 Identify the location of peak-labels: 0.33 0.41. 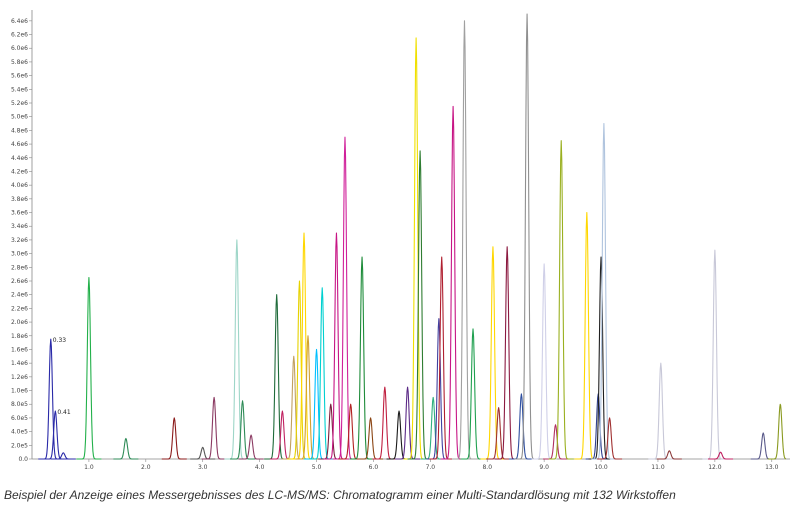
(62, 376).